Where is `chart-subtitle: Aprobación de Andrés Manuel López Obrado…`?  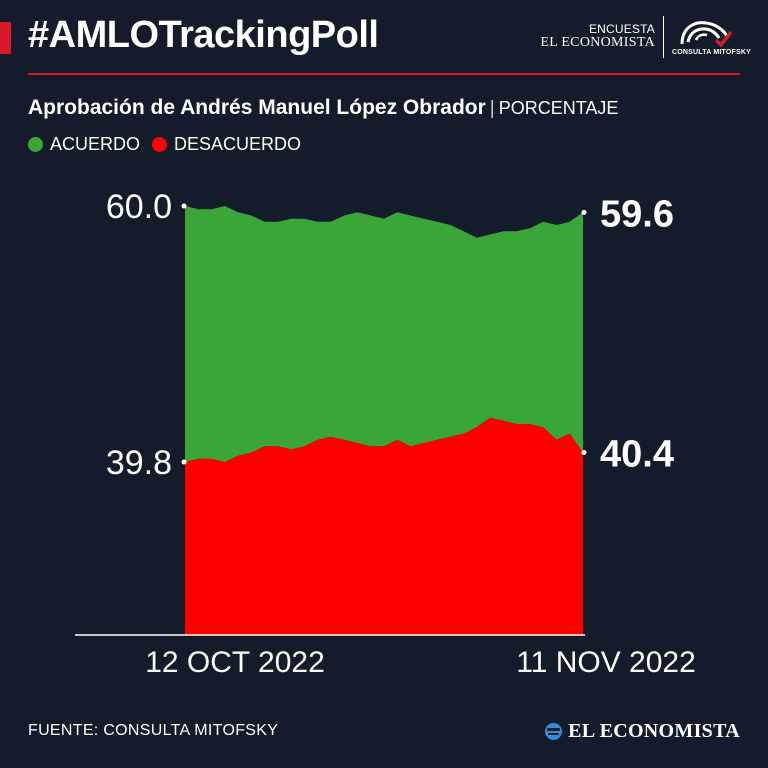
chart-subtitle: Aprobación de Andrés Manuel López Obrado… is located at coordinates (323, 108).